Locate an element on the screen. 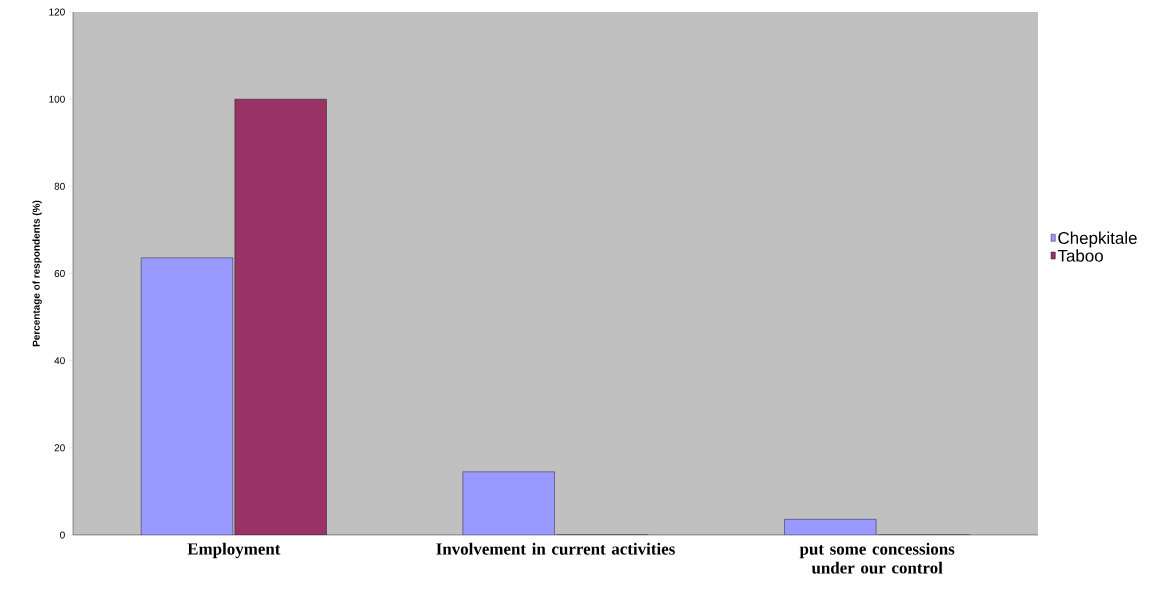  y-tick-label: 0 is located at coordinates (62, 535).